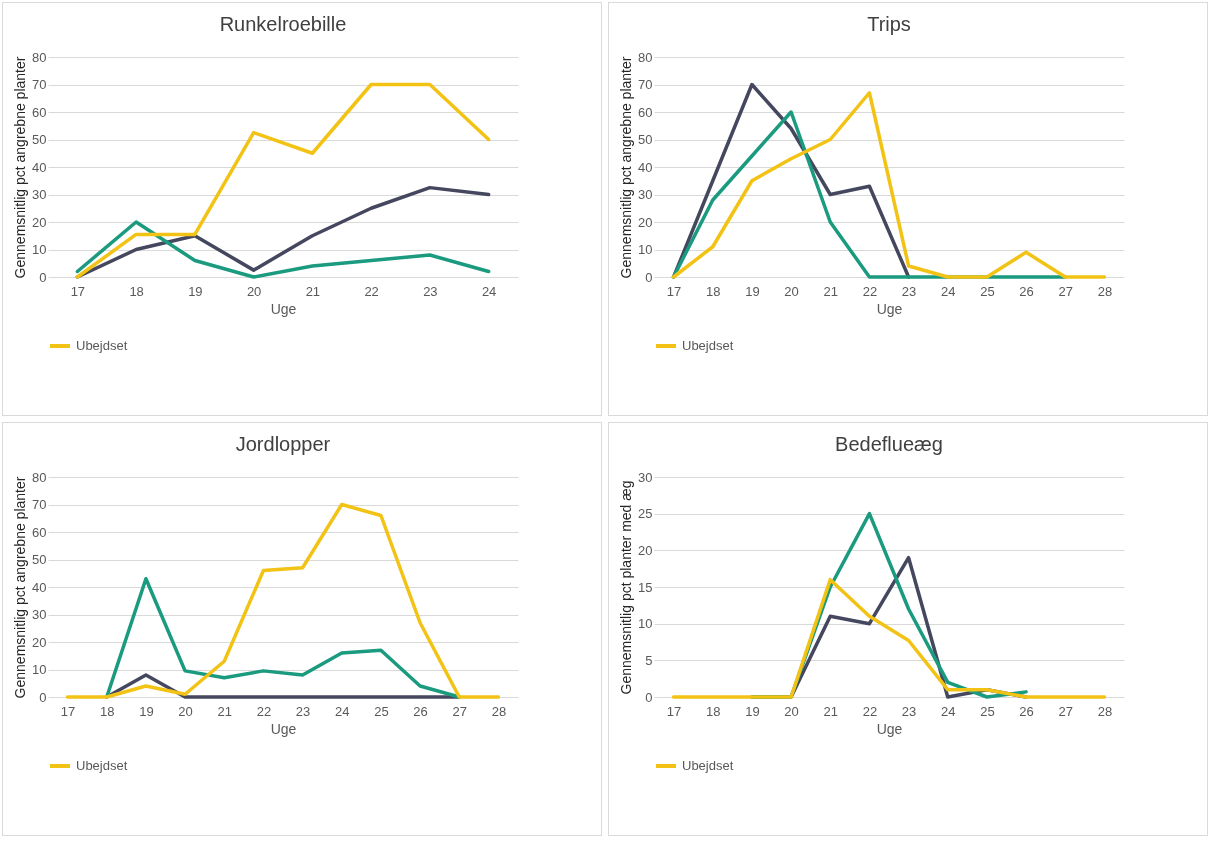  What do you see at coordinates (645, 514) in the screenshot?
I see `y-tick-label: 25` at bounding box center [645, 514].